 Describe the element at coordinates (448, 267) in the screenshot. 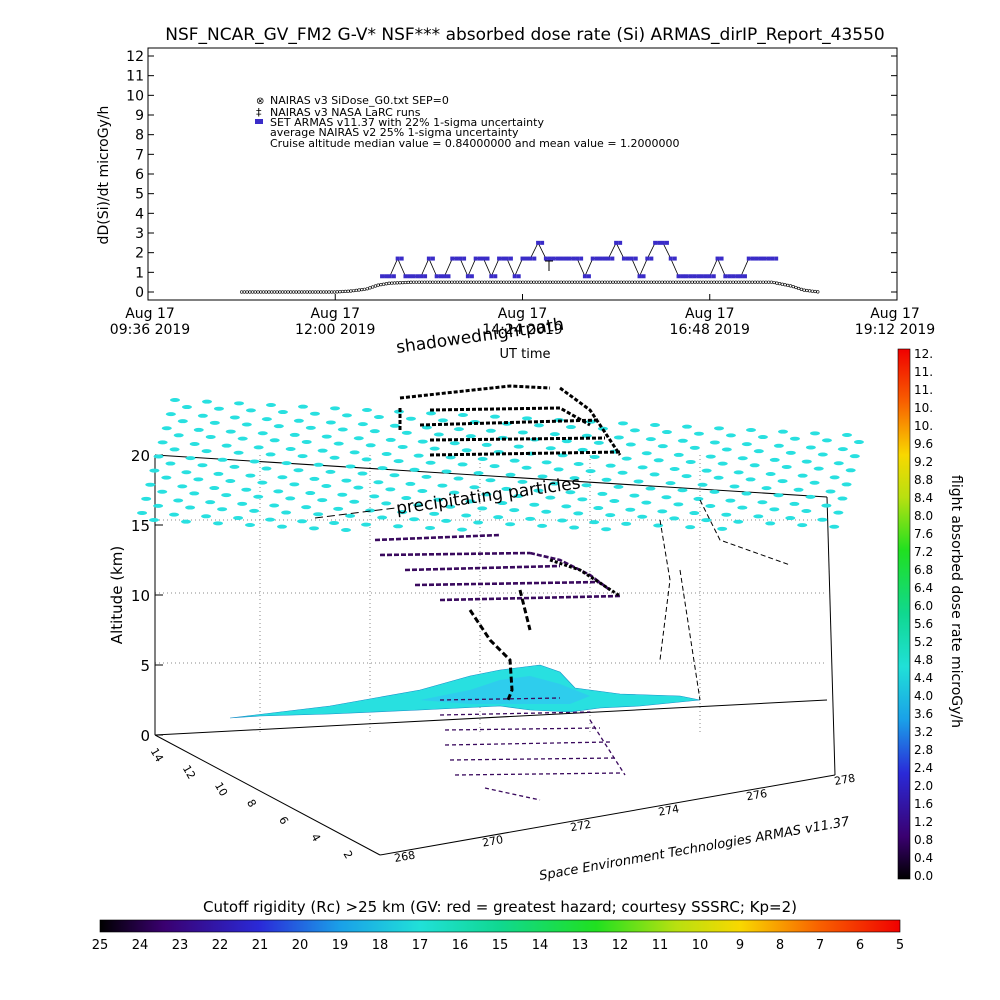

I see `armas-connector` at that location.